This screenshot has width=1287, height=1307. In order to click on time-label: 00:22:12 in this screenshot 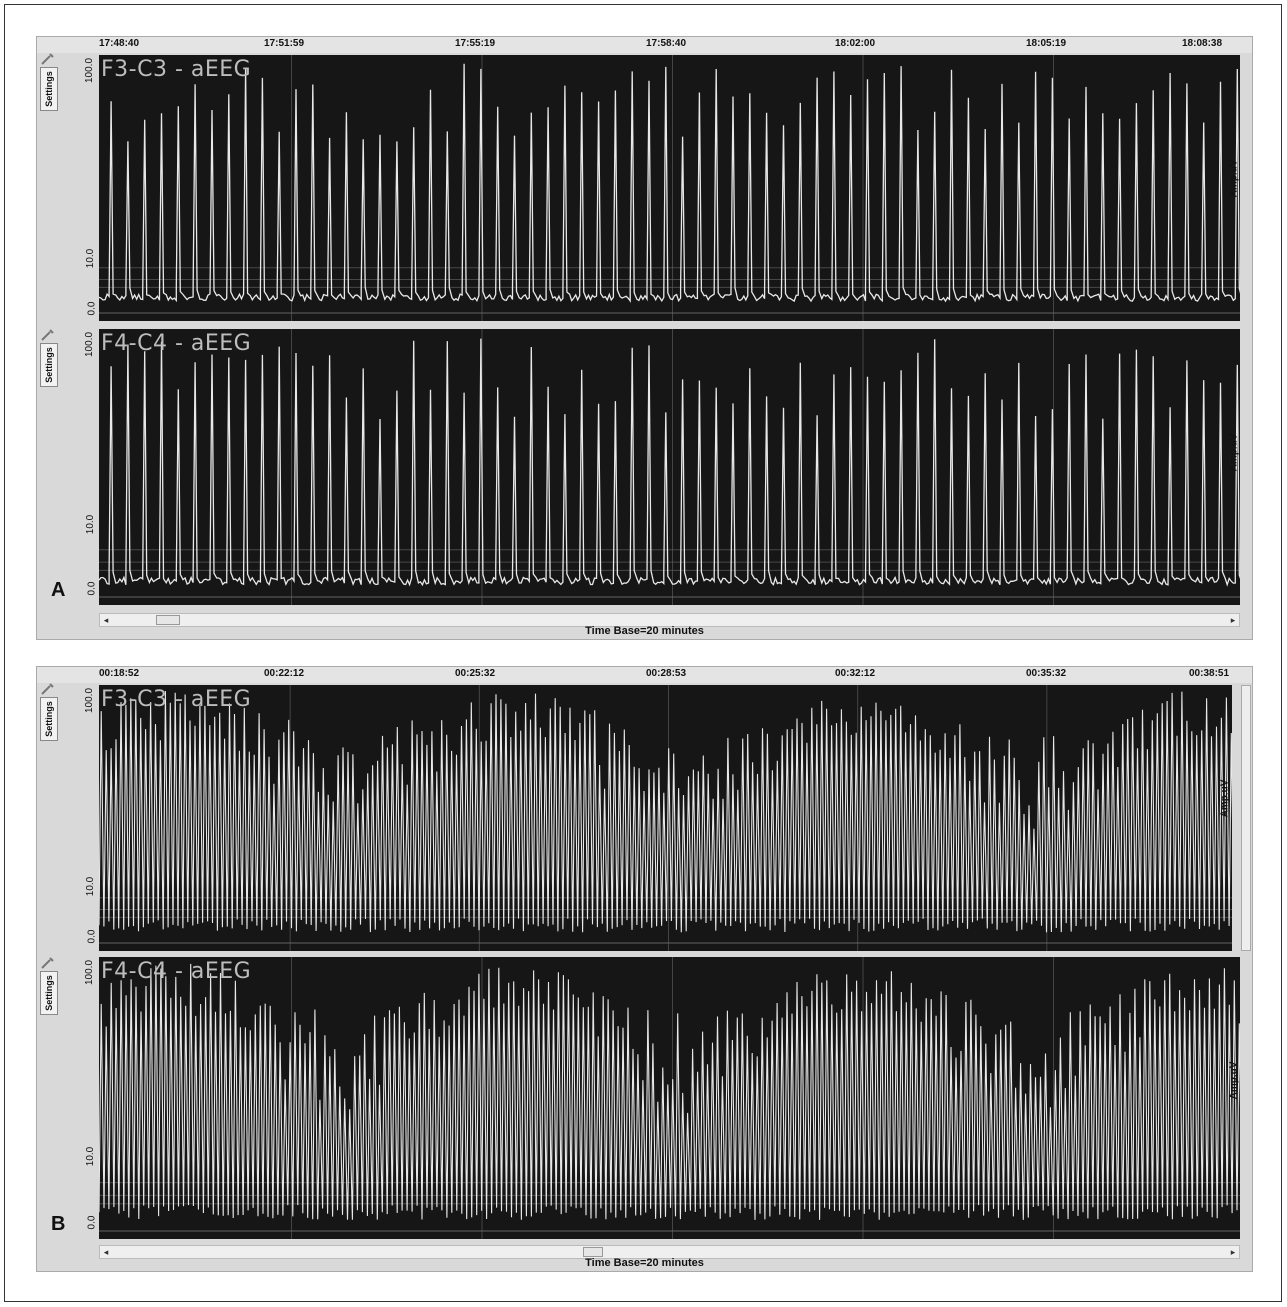, I will do `click(284, 673)`.